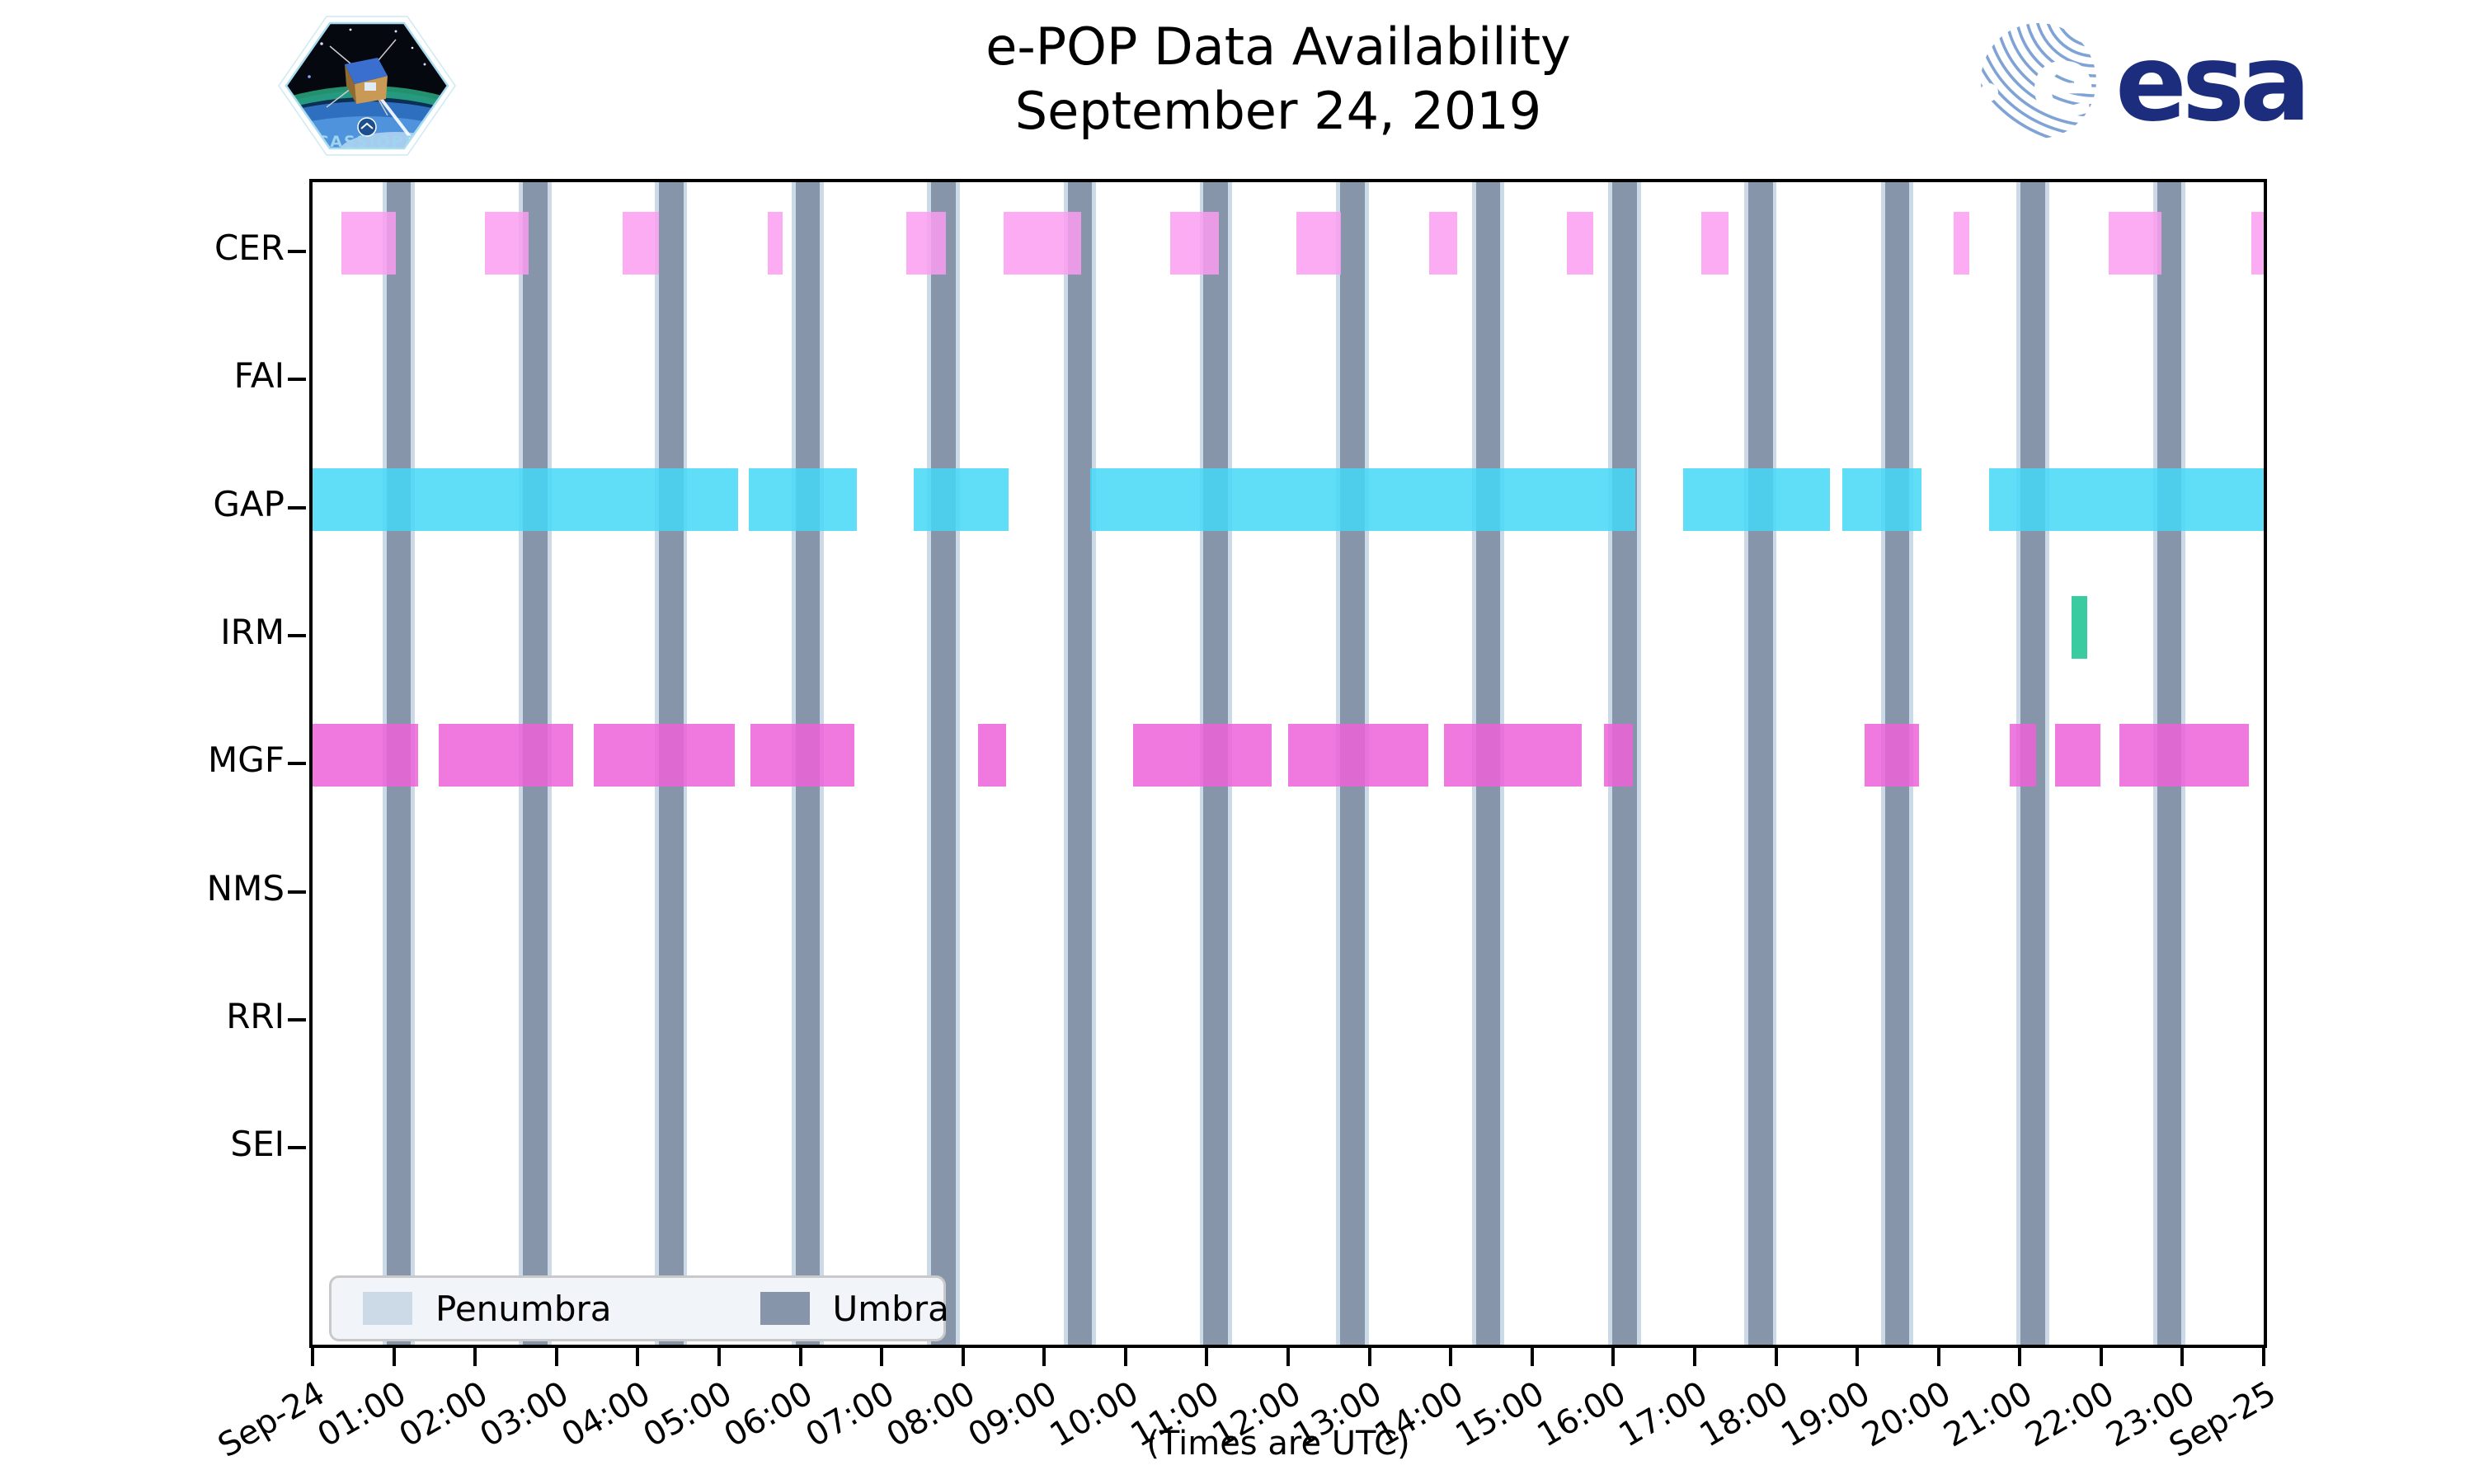 The image size is (2474, 1484). I want to click on x-tick-label-text: 21:00, so click(1988, 1414).